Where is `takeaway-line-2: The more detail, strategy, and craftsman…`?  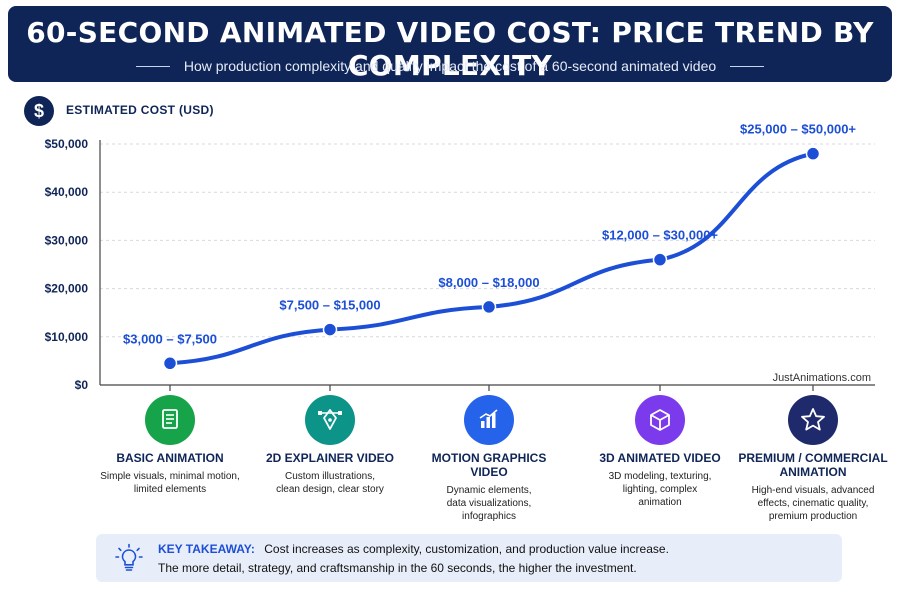
takeaway-line-2: The more detail, strategy, and craftsman… is located at coordinates (397, 568).